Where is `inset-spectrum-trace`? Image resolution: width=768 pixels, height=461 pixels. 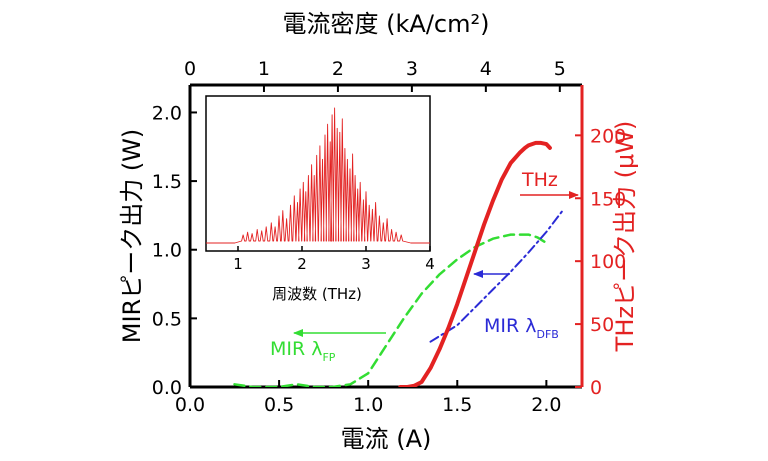 inset-spectrum-trace is located at coordinates (318, 175).